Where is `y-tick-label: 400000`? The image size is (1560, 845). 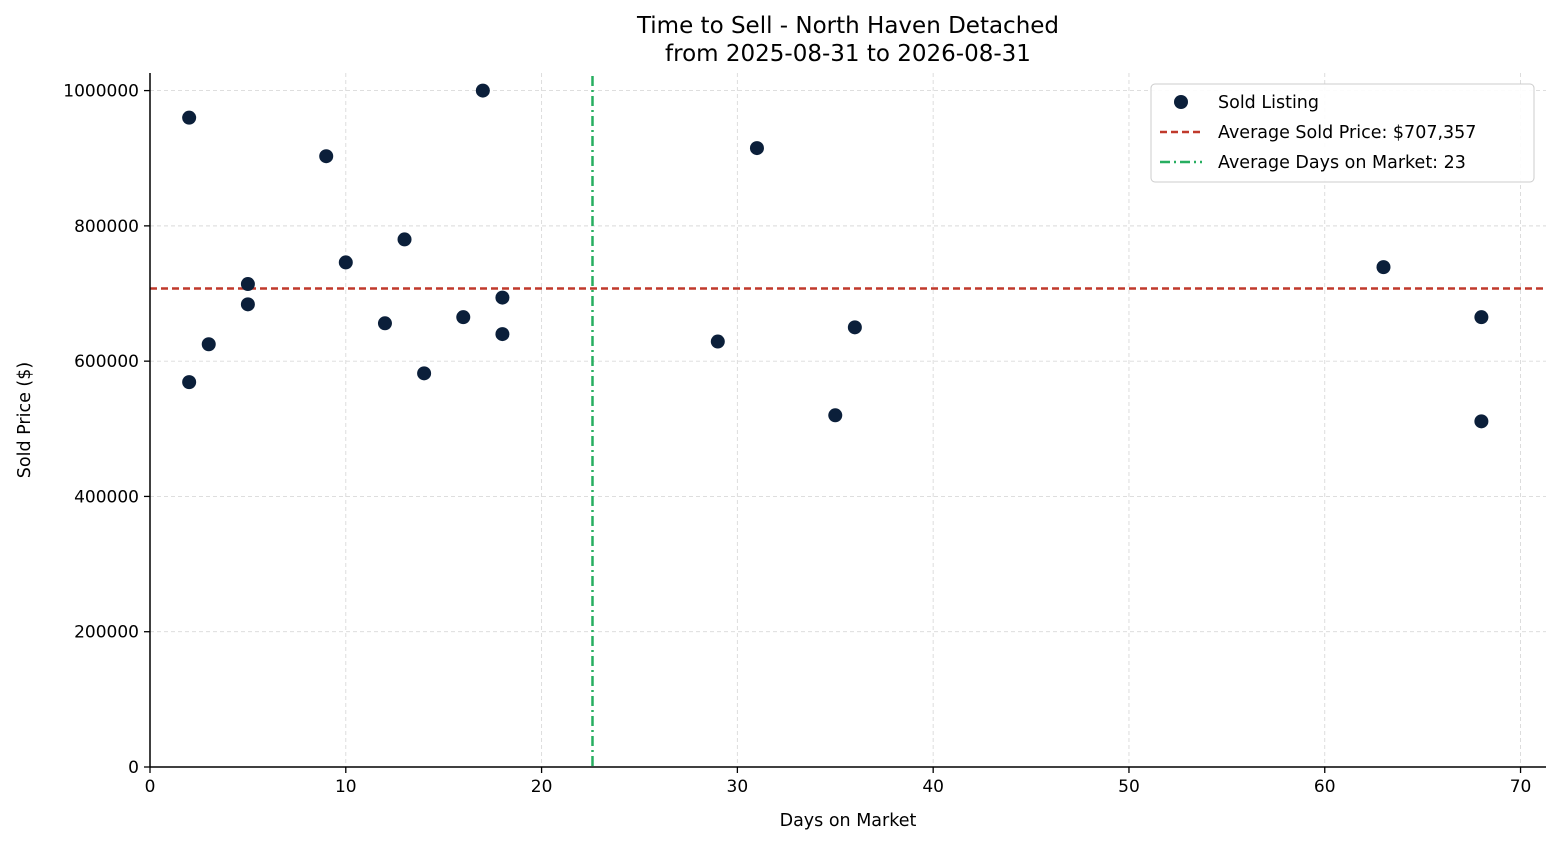
y-tick-label: 400000 is located at coordinates (106, 497).